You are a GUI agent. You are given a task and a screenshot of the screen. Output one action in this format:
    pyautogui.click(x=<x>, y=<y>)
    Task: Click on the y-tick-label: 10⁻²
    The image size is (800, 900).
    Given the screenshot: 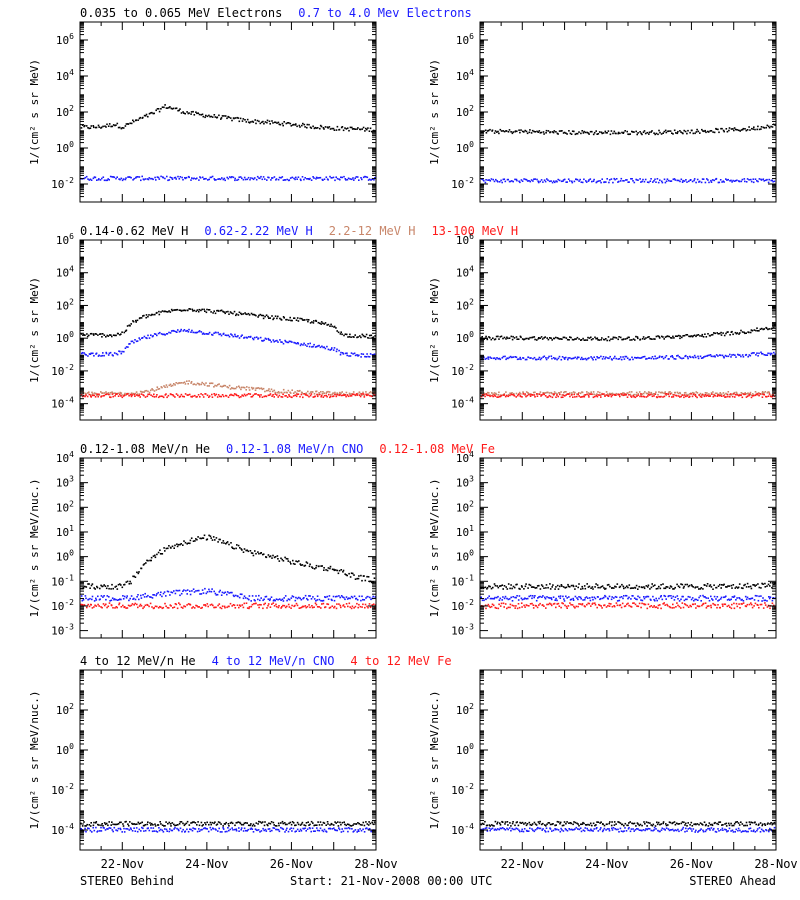 What is the action you would take?
    pyautogui.click(x=462, y=370)
    